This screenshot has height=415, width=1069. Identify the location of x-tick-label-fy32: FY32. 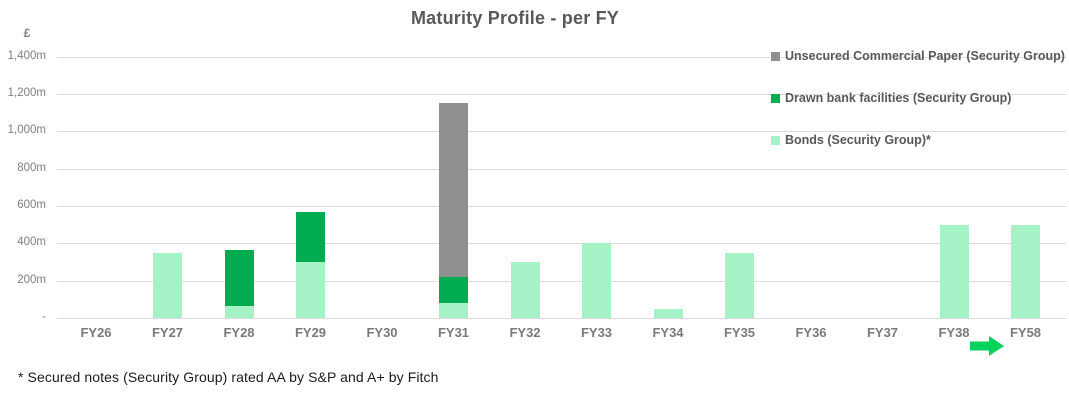
(525, 332).